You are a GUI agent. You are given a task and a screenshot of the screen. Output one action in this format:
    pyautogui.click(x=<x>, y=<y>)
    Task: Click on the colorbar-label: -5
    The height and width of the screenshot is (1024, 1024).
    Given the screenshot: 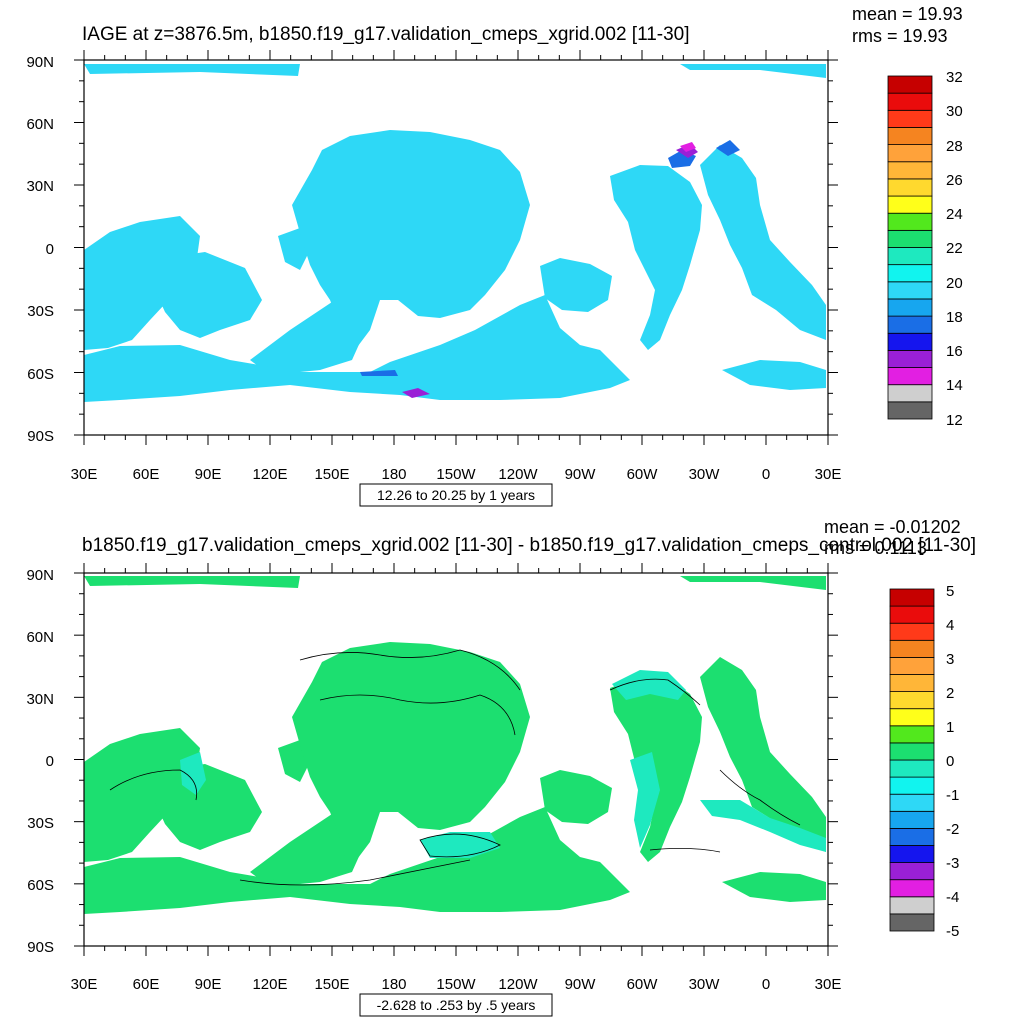 What is the action you would take?
    pyautogui.click(x=952, y=931)
    